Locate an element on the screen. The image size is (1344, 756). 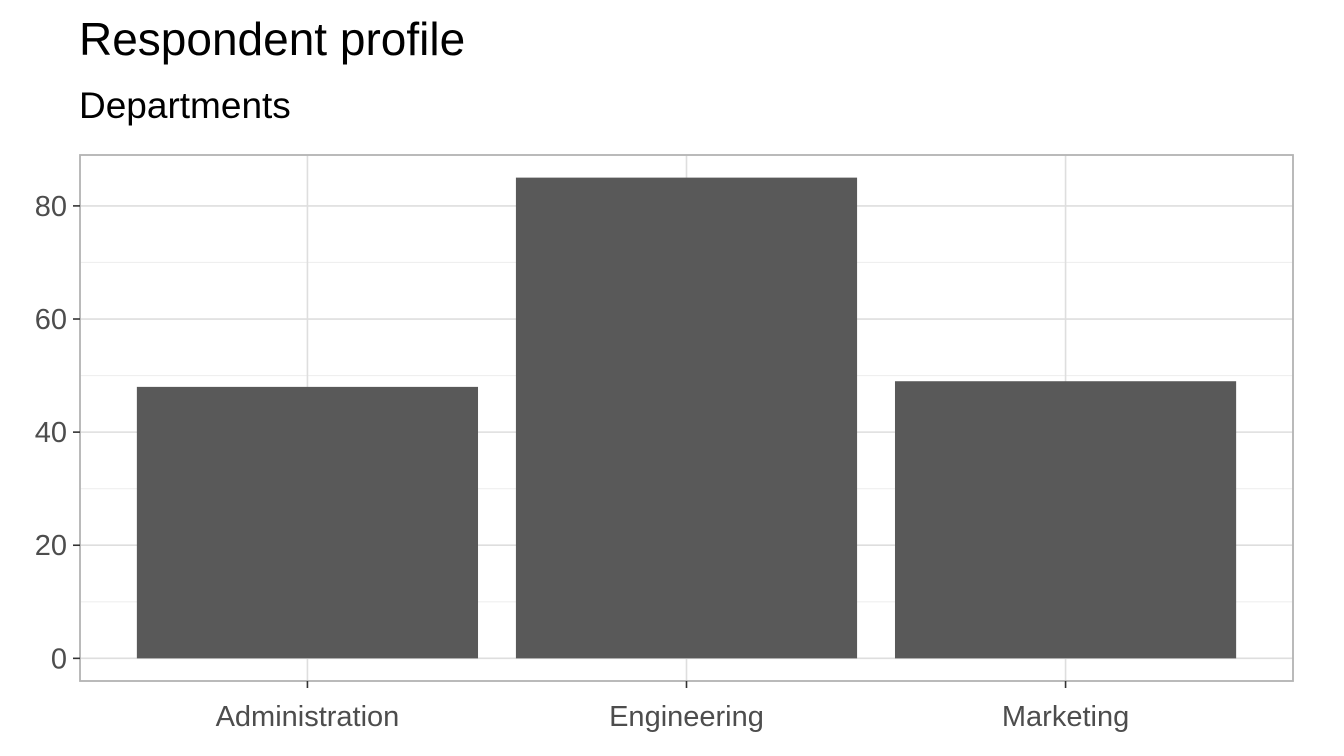
bar-marketing is located at coordinates (1065, 520).